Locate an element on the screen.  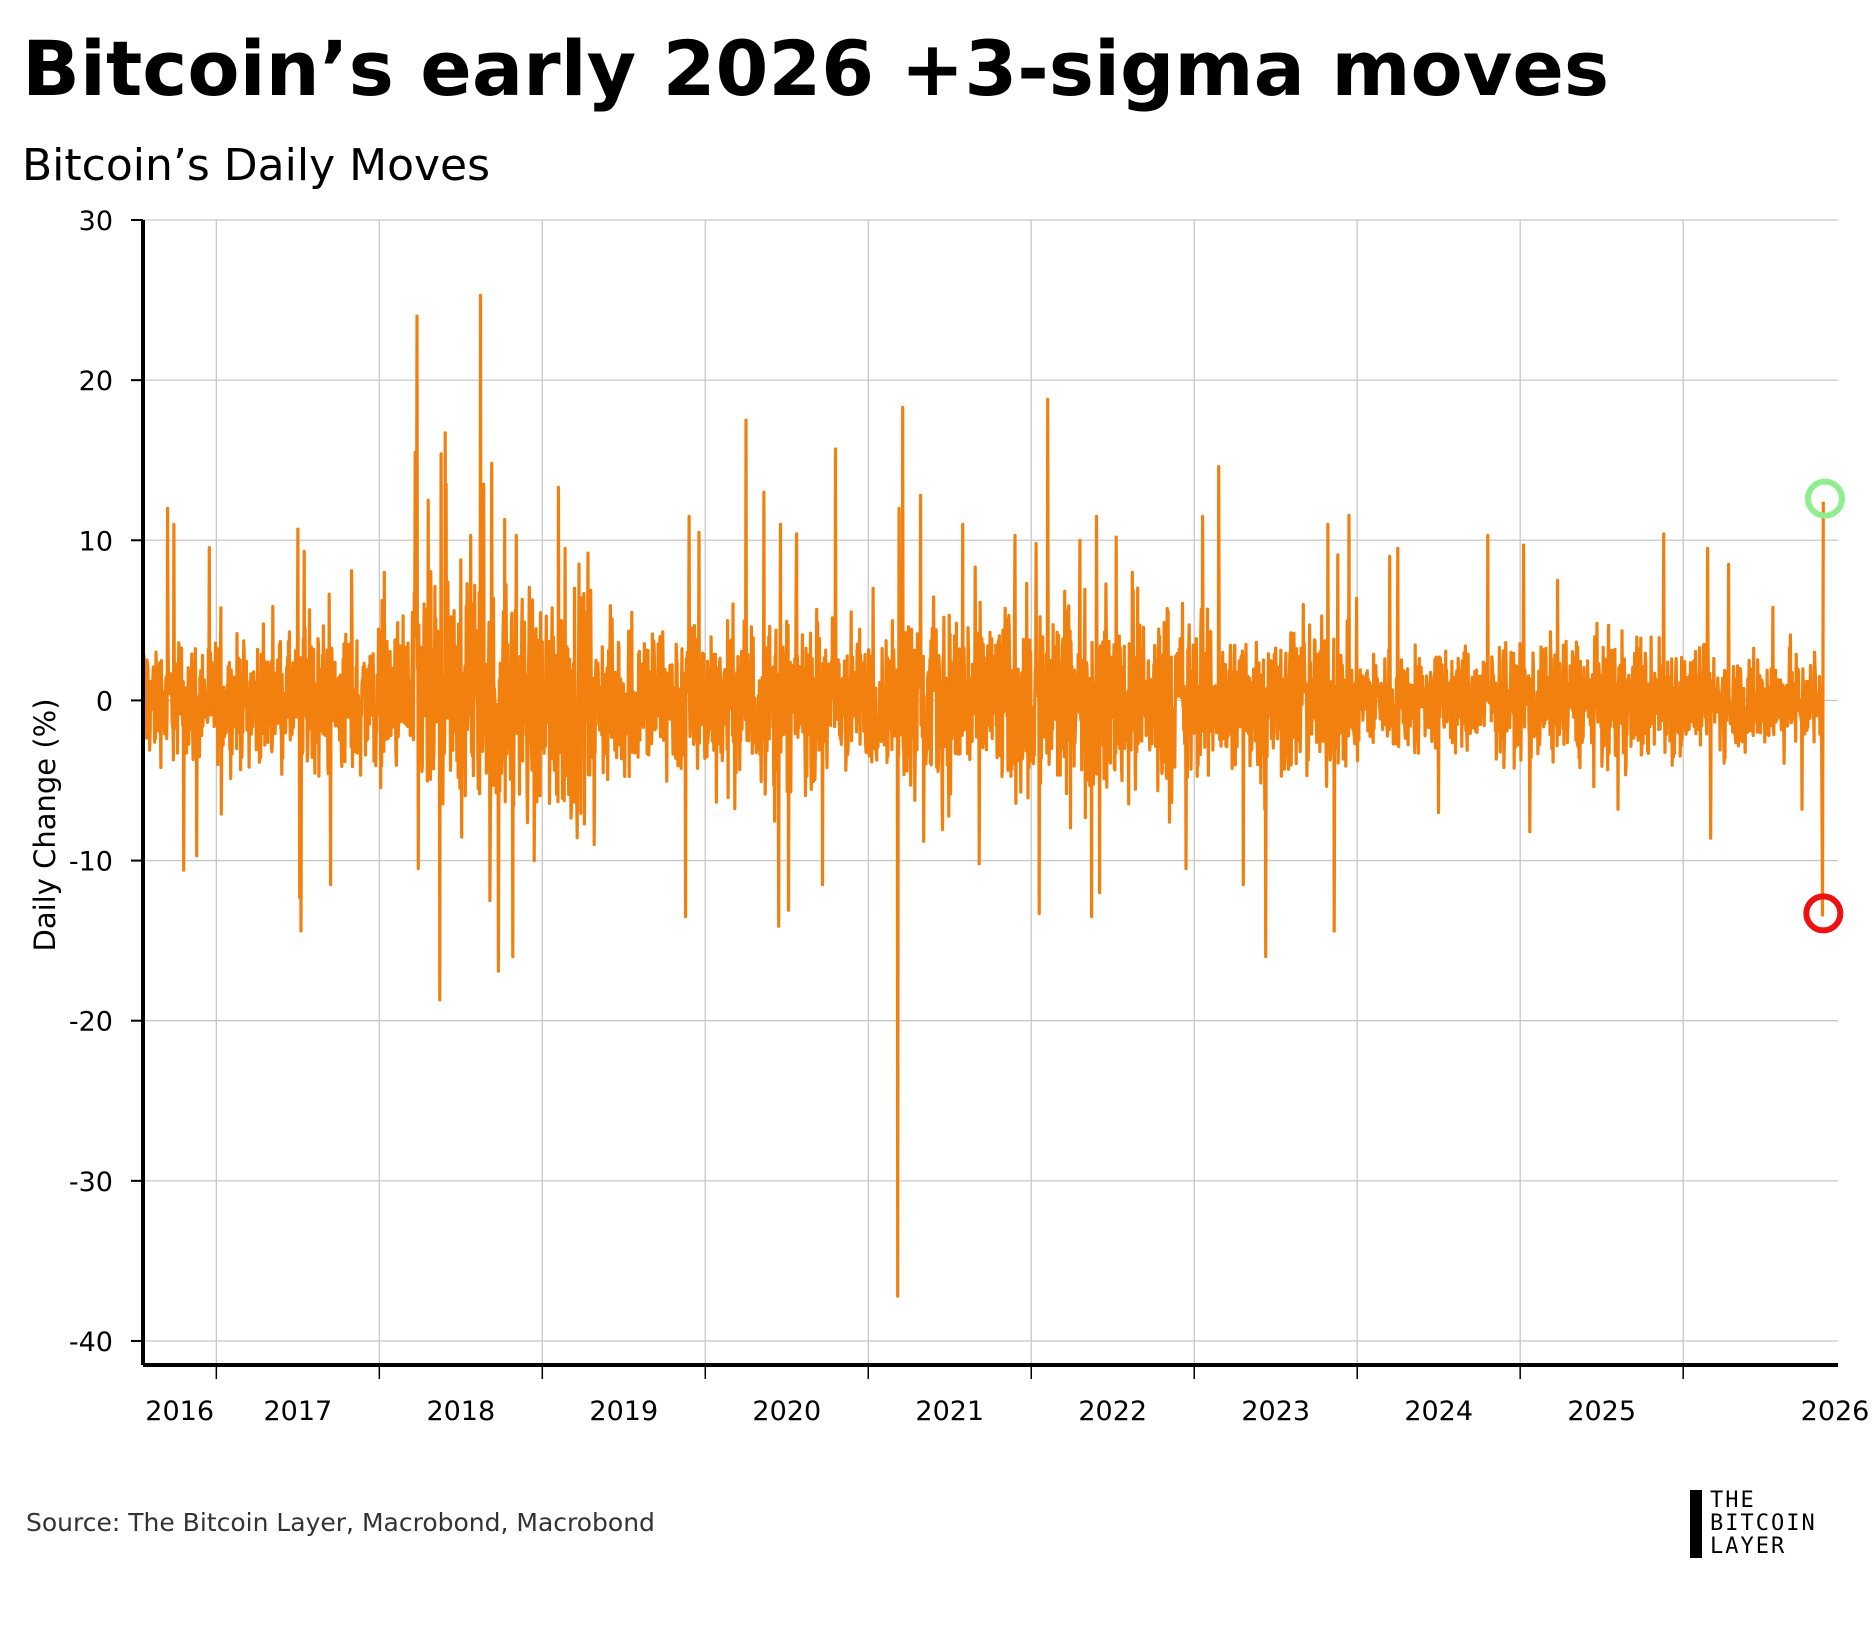
up-move-marker is located at coordinates (1824, 498).